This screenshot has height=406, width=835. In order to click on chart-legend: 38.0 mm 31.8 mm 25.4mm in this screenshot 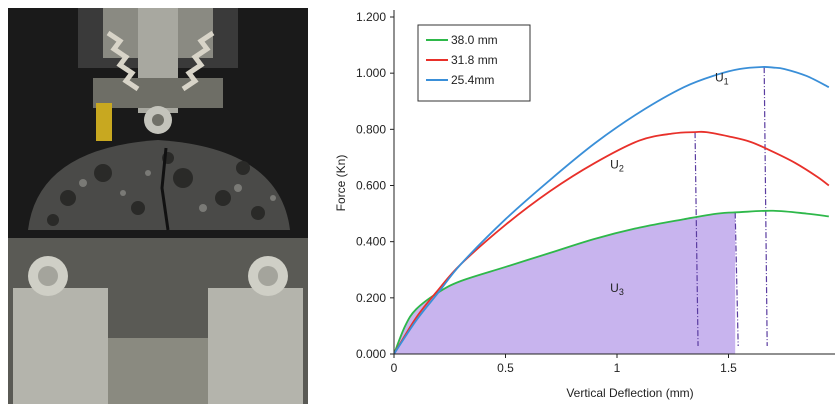, I will do `click(474, 63)`.